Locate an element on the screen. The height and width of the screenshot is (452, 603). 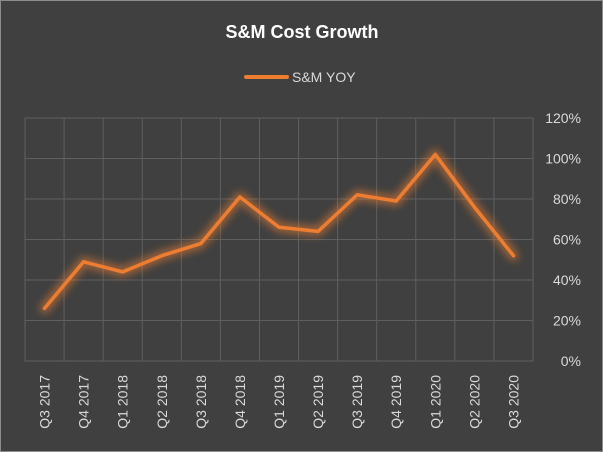
y-tick-label: 120% is located at coordinates (563, 118).